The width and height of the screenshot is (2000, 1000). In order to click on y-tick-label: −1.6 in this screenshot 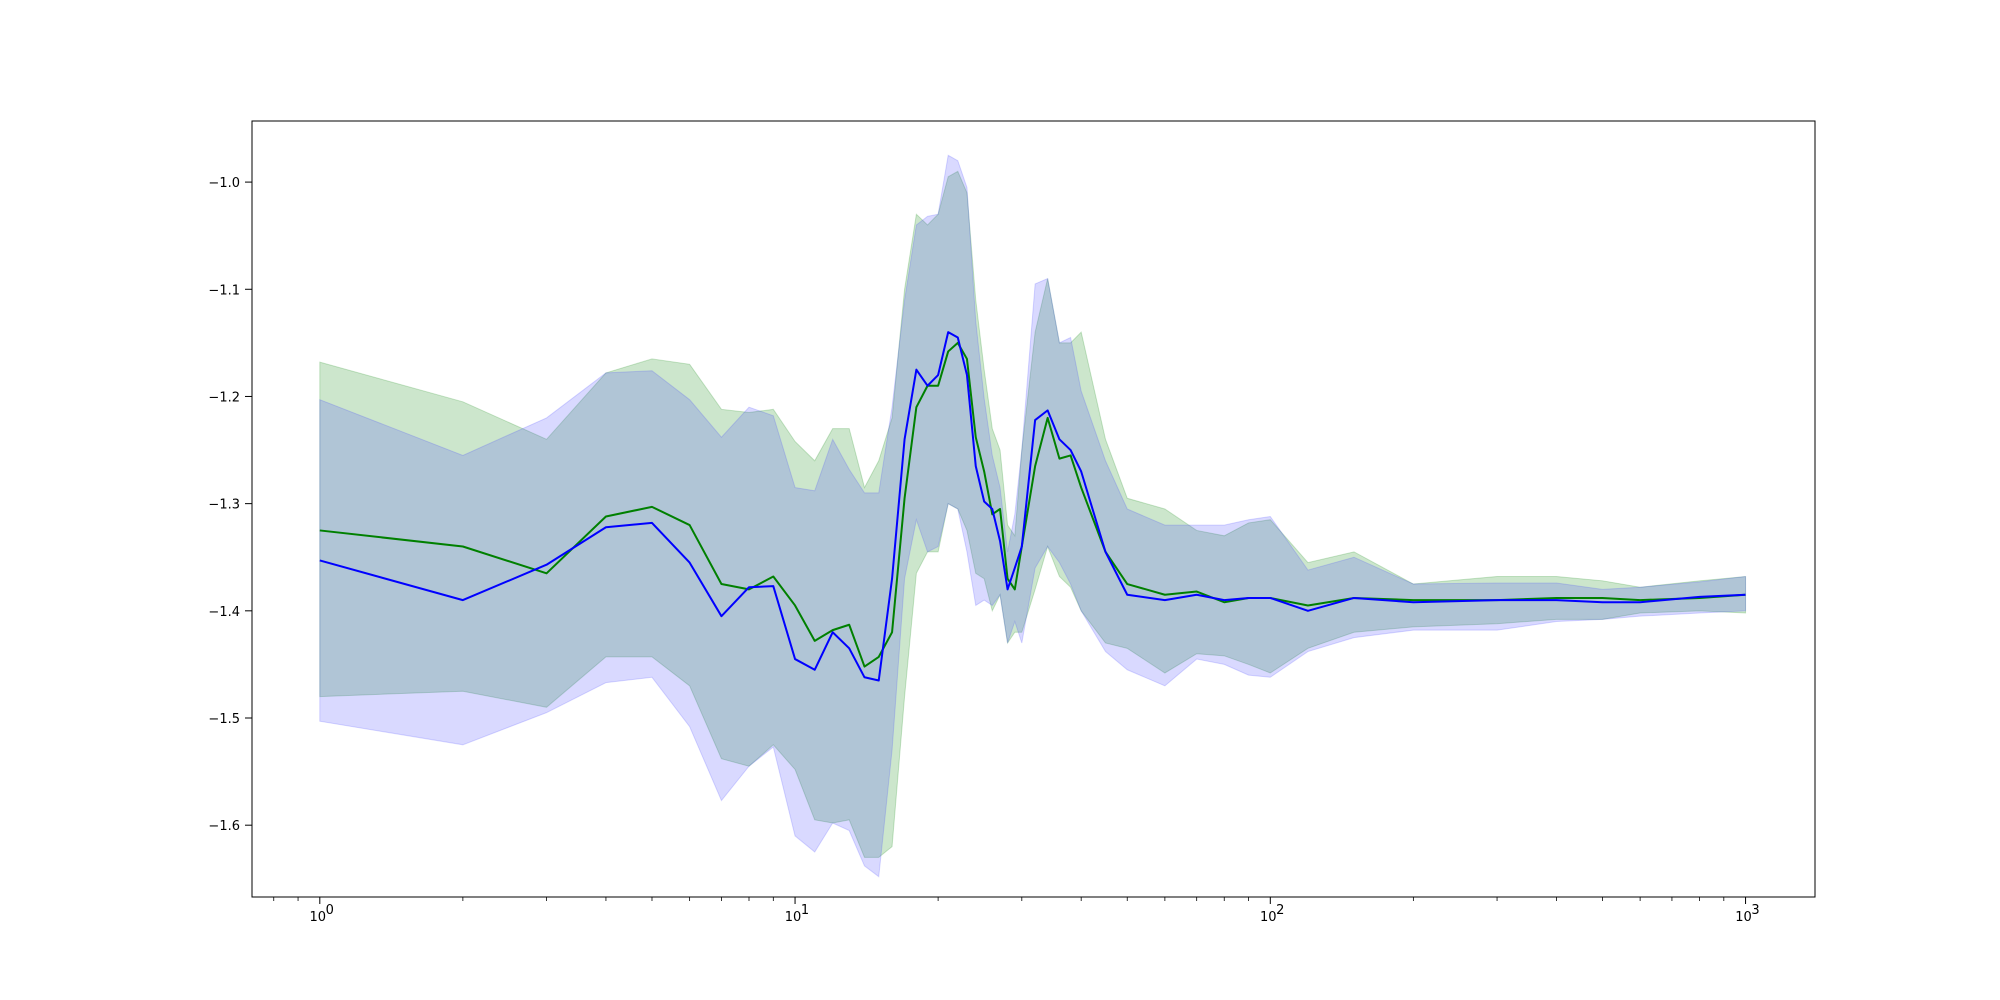, I will do `click(224, 826)`.